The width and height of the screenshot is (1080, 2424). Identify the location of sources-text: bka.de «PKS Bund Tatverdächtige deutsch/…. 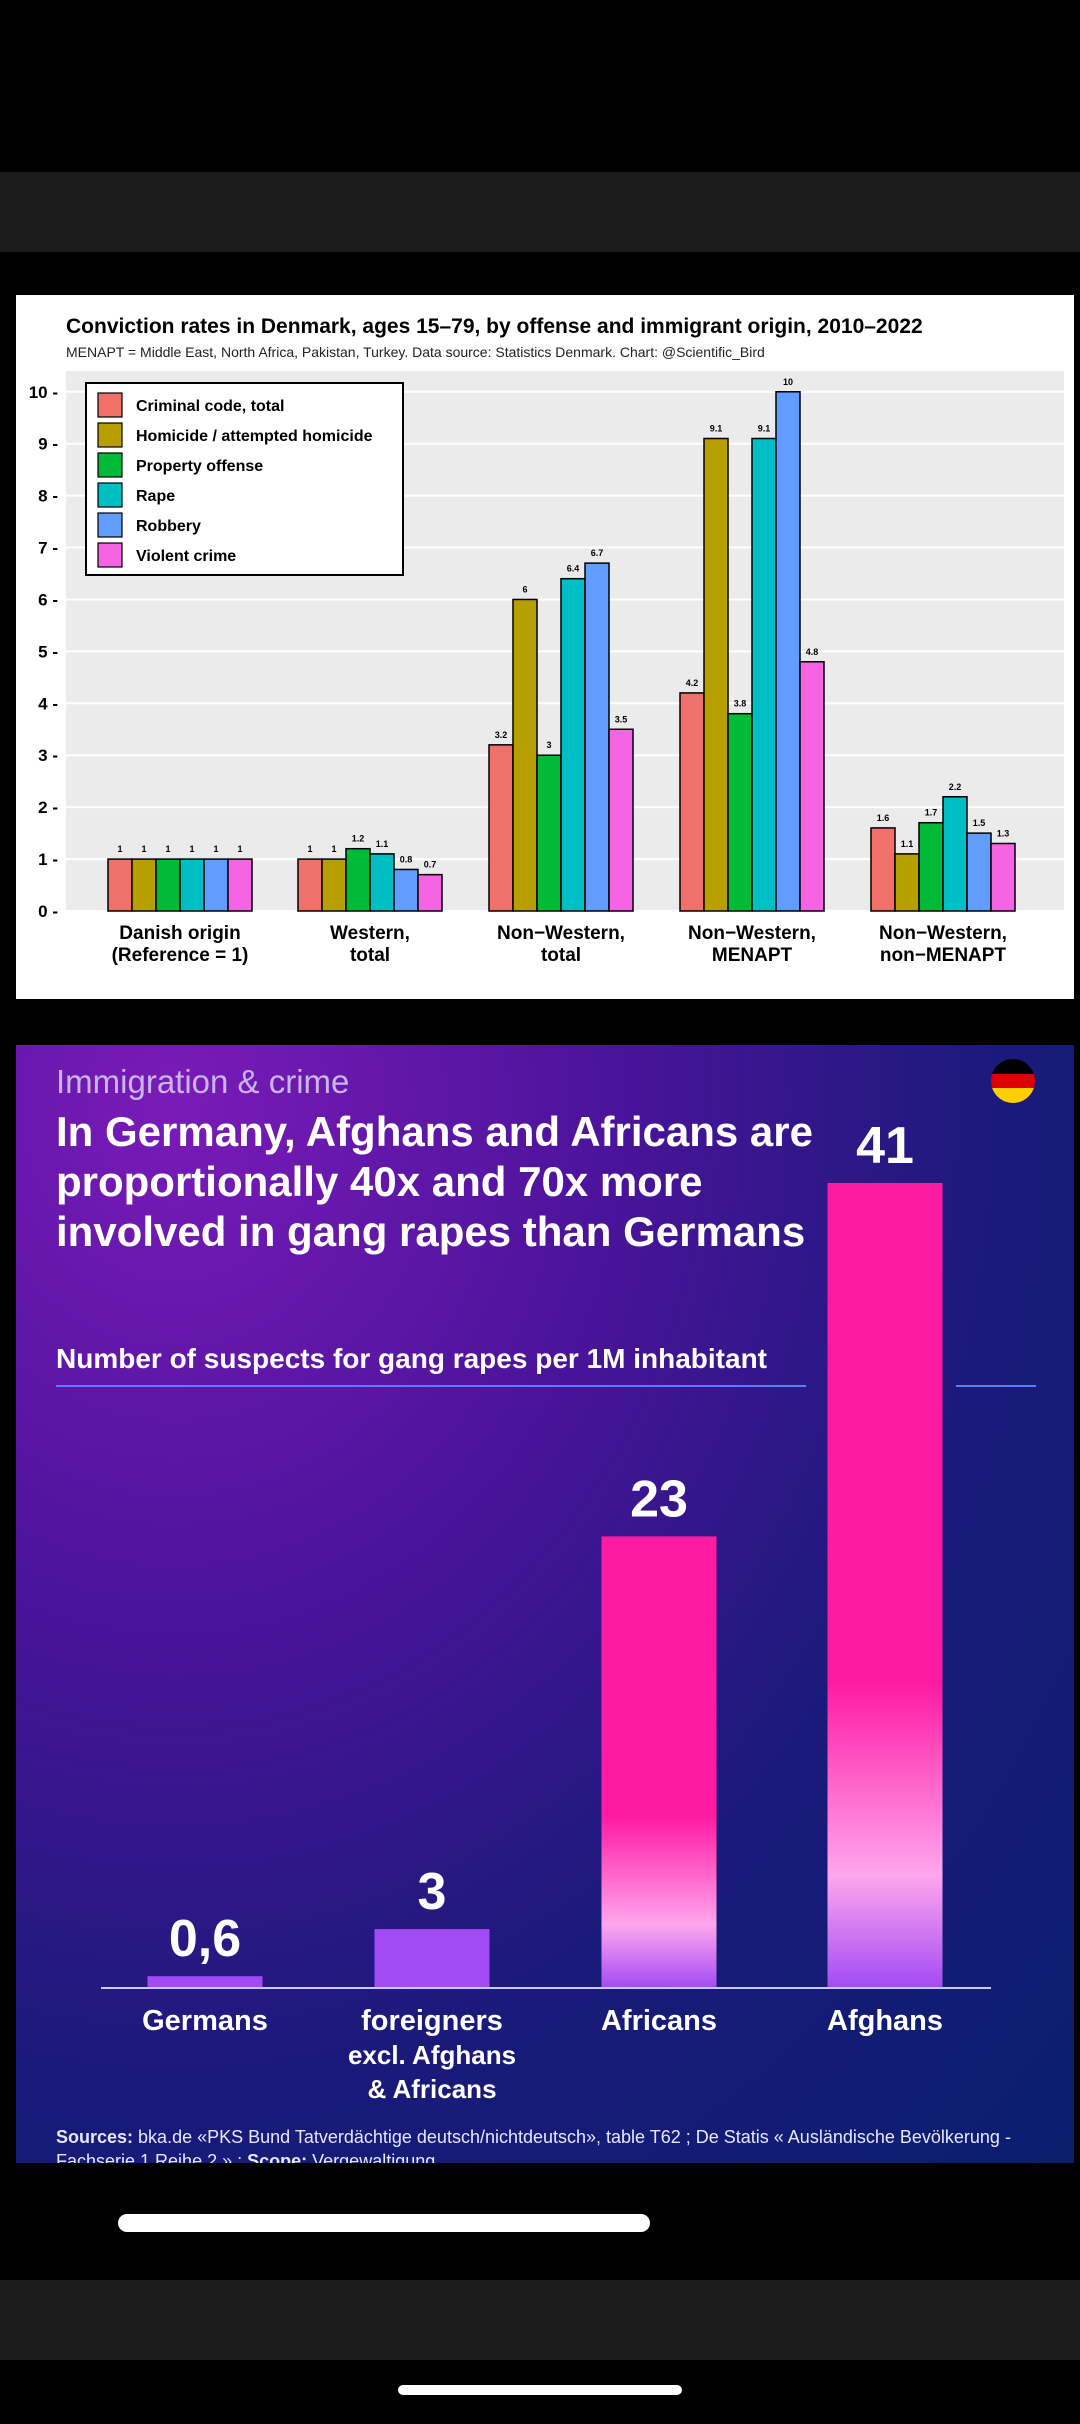
(533, 2145).